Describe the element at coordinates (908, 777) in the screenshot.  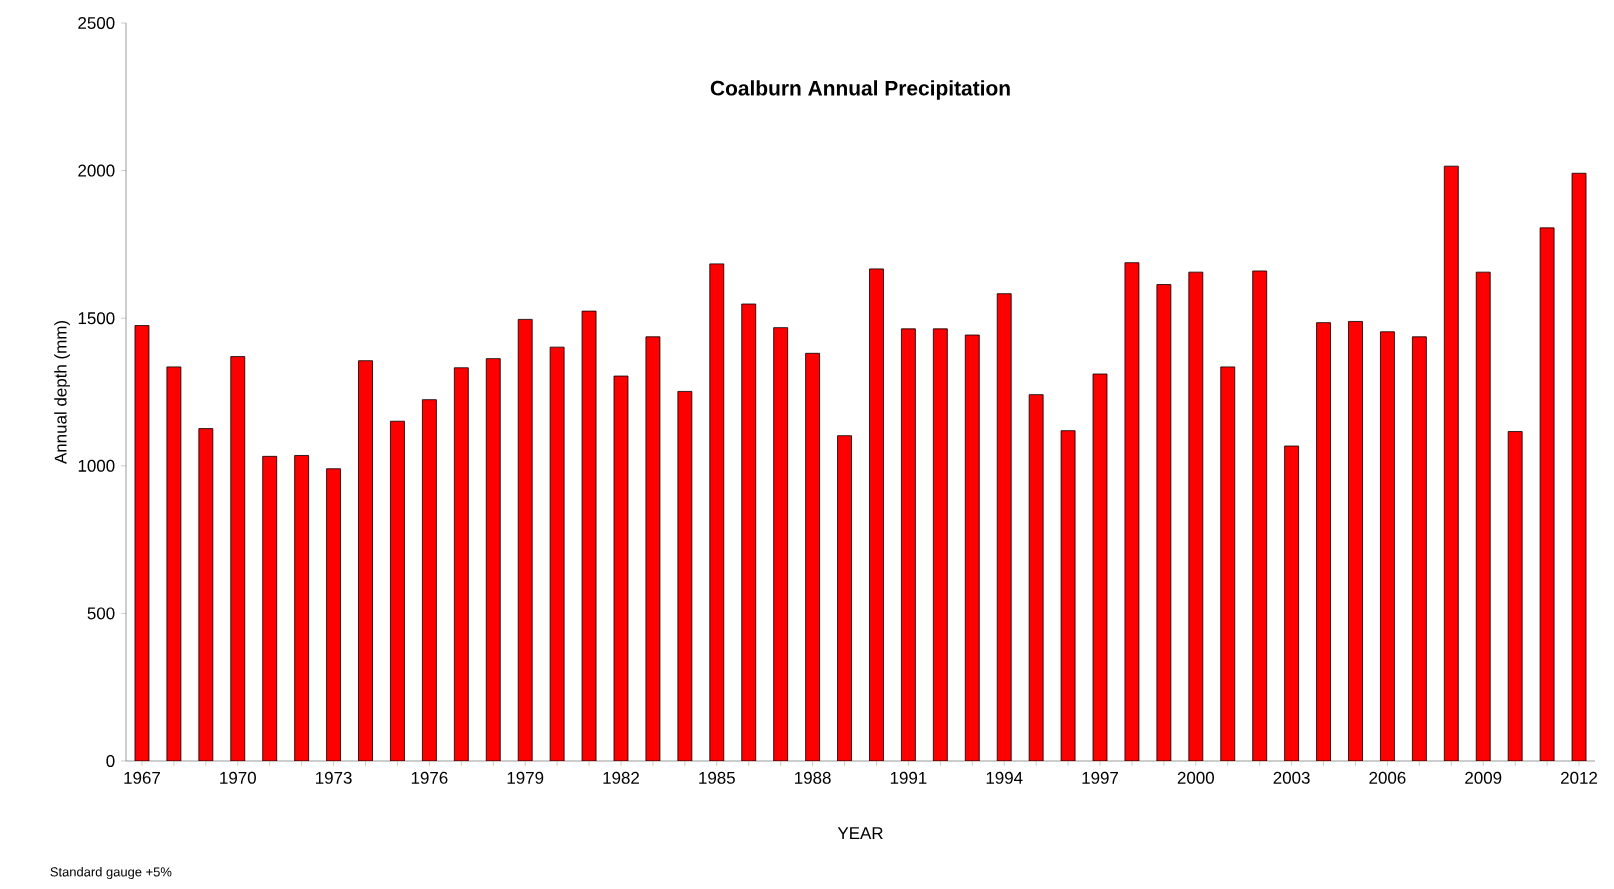
I see `x-tick-label: 1991` at that location.